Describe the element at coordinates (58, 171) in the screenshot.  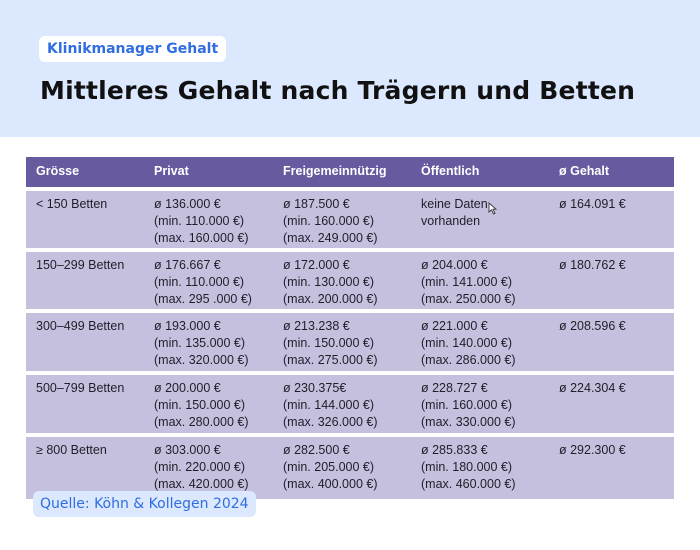
I see `column-header-size: Grösse` at that location.